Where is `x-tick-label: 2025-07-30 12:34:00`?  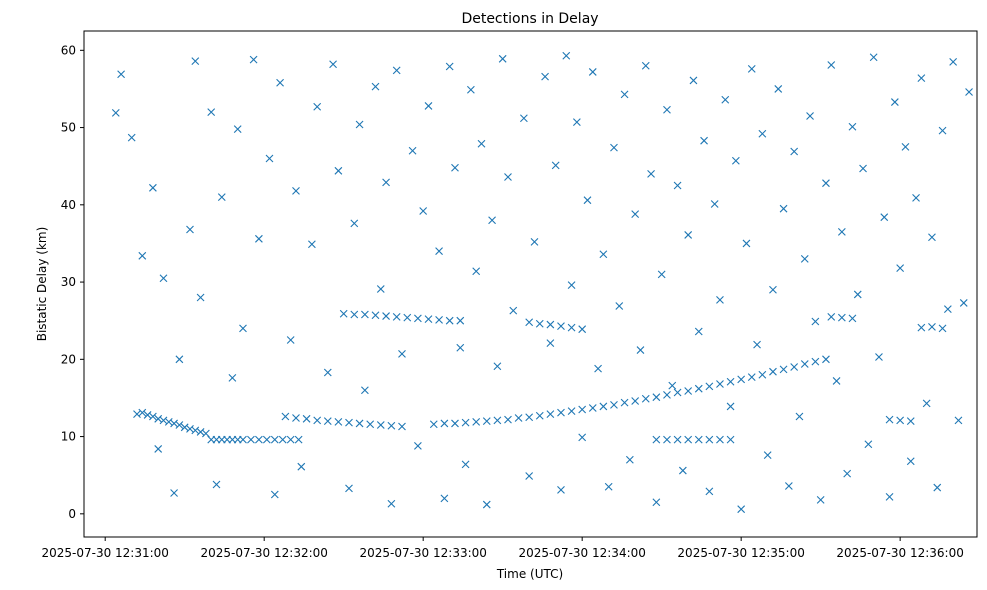 x-tick-label: 2025-07-30 12:34:00 is located at coordinates (581, 553).